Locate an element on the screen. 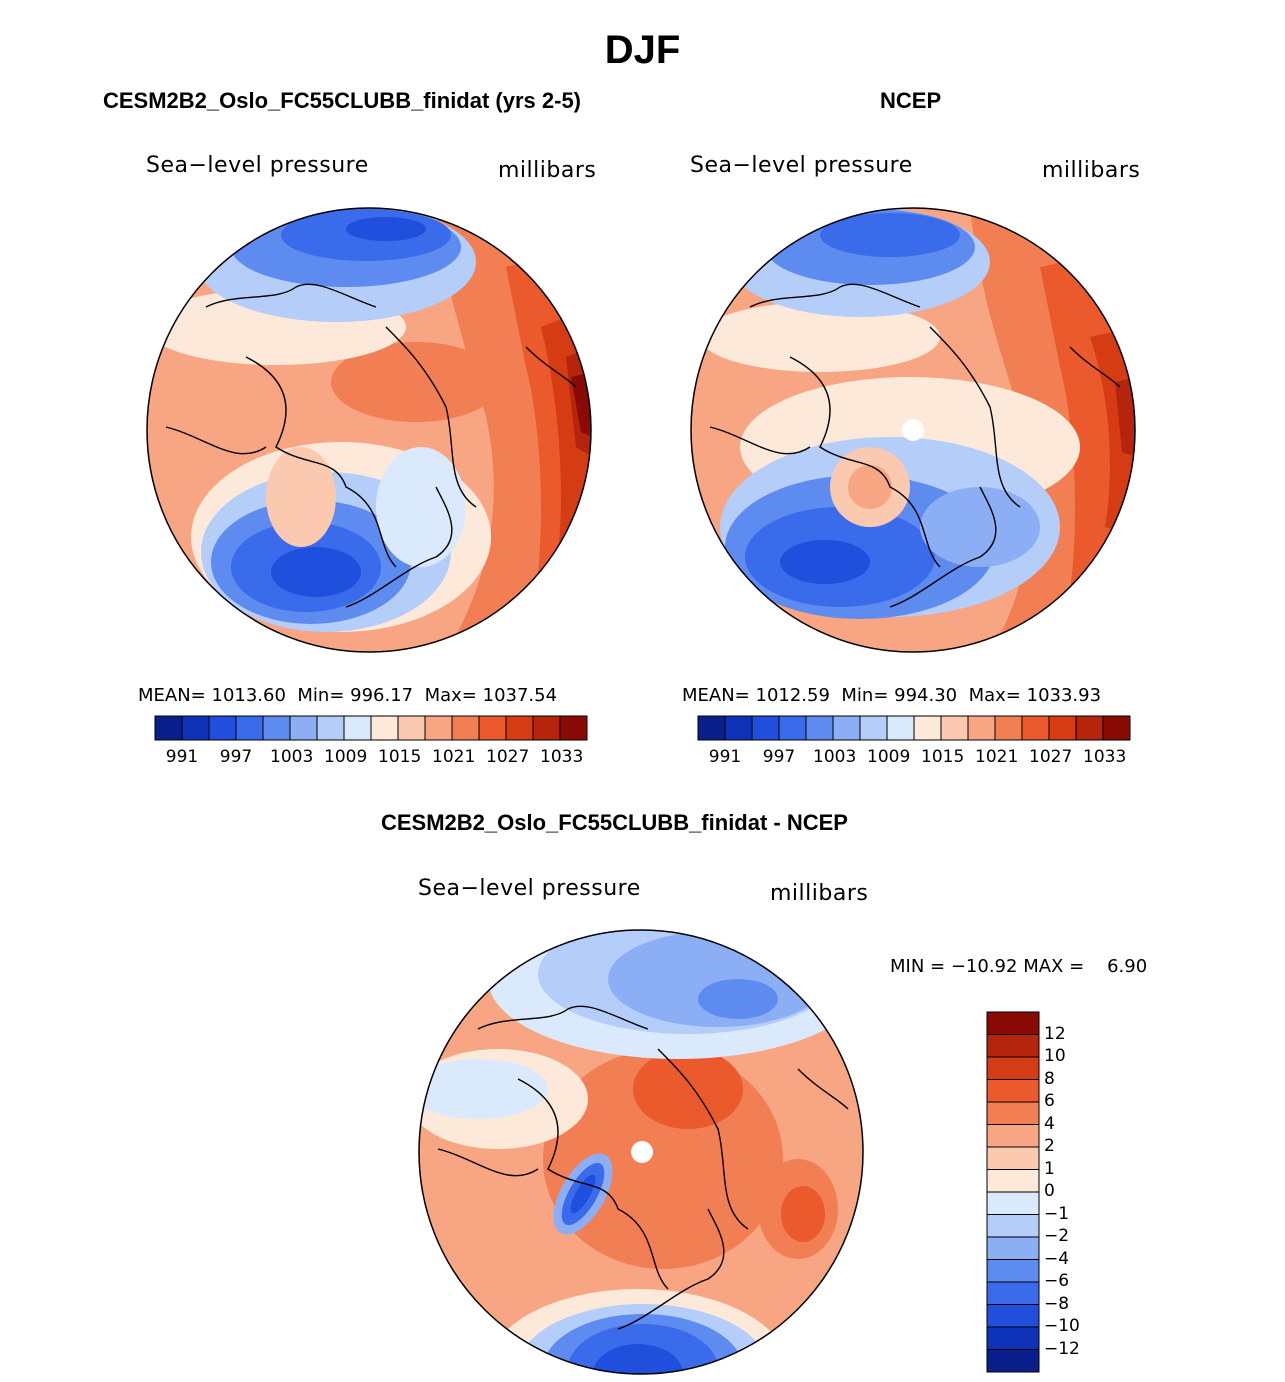 The width and height of the screenshot is (1285, 1382). min-value: −10.92 is located at coordinates (984, 966).